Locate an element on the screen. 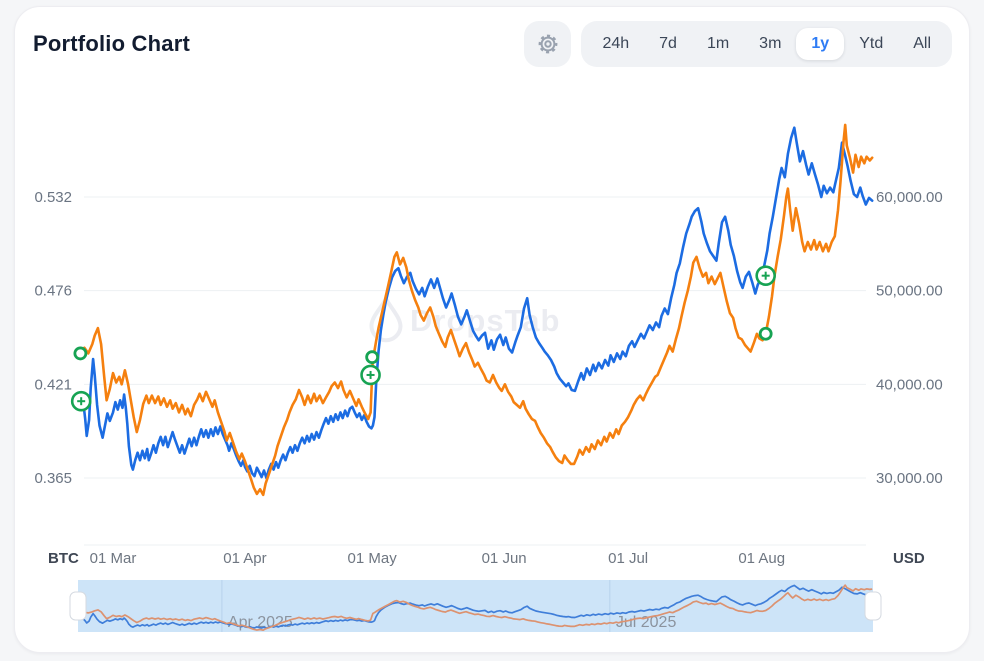  header-controls: 24h 7d 1m 3m 1y Ytd All is located at coordinates (738, 44).